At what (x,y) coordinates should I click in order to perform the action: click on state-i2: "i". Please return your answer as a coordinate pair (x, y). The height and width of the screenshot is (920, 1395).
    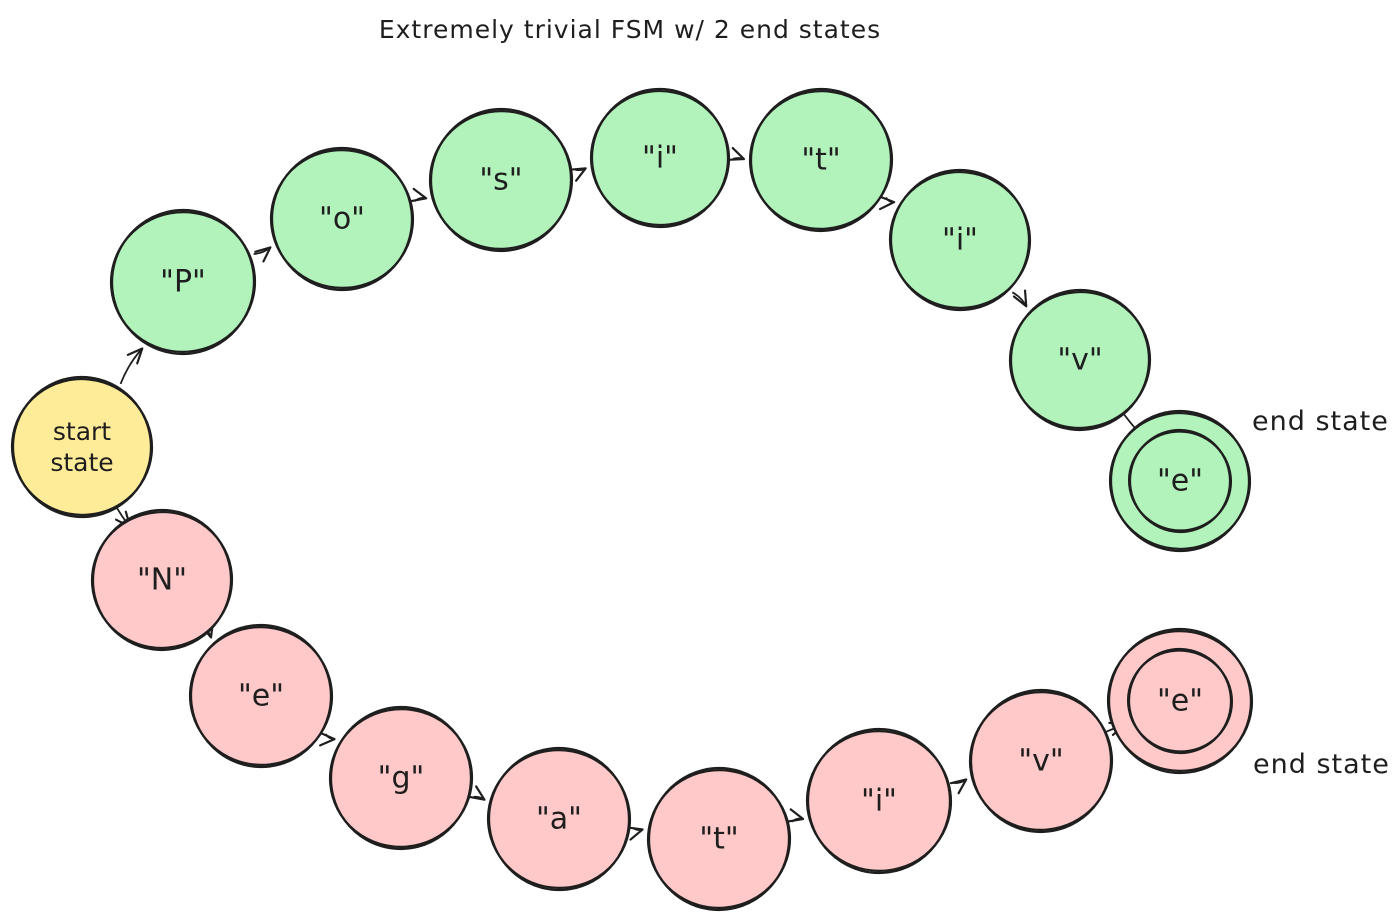
    Looking at the image, I should click on (960, 240).